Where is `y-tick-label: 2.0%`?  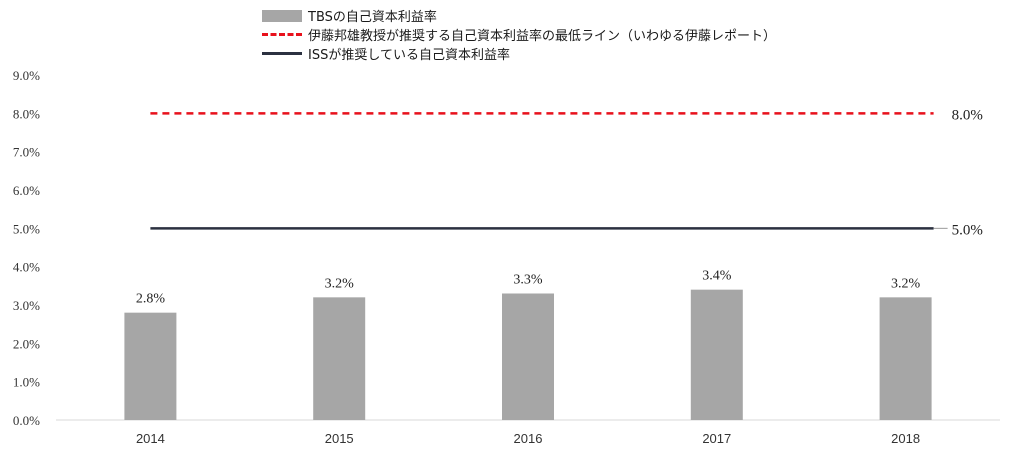 y-tick-label: 2.0% is located at coordinates (26, 343).